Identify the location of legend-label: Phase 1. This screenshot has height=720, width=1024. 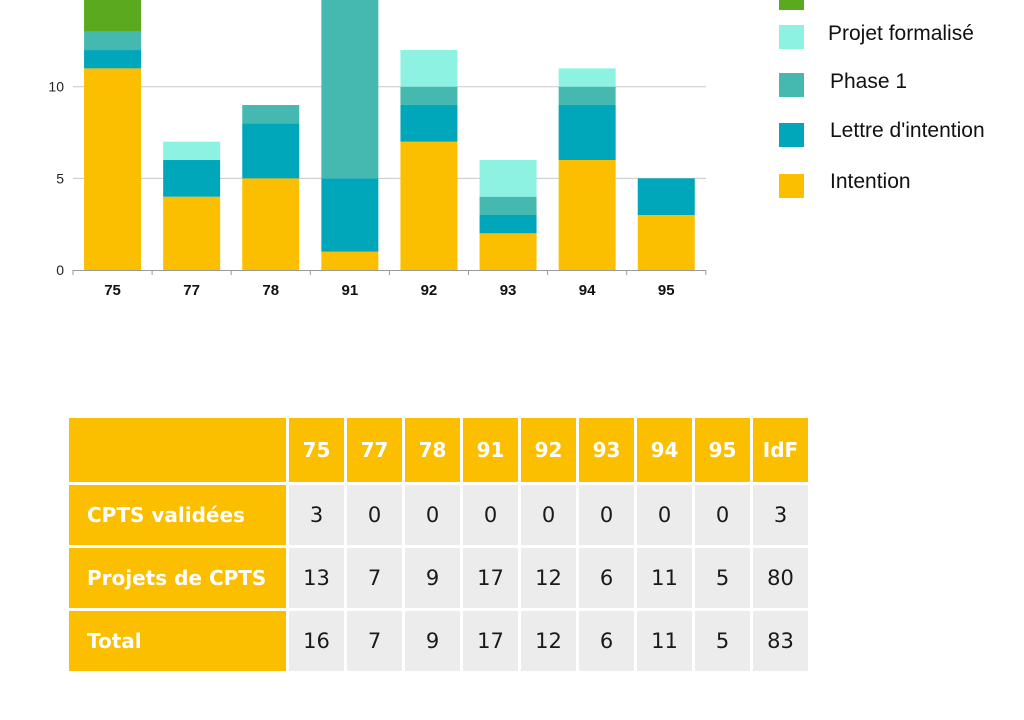
(869, 81).